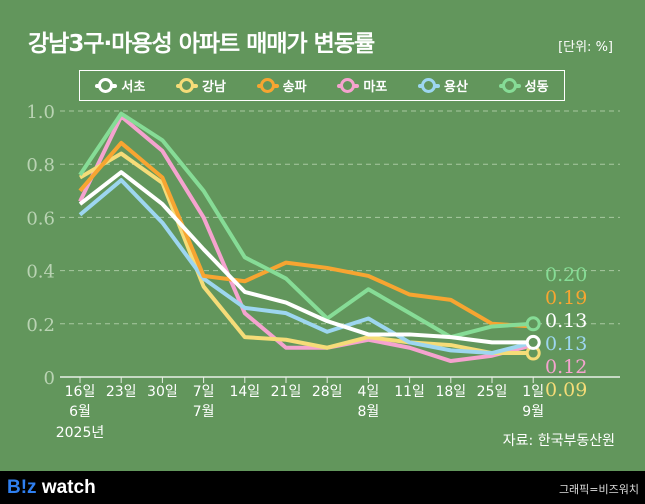 This screenshot has height=504, width=645. I want to click on month-label: 8월, so click(369, 412).